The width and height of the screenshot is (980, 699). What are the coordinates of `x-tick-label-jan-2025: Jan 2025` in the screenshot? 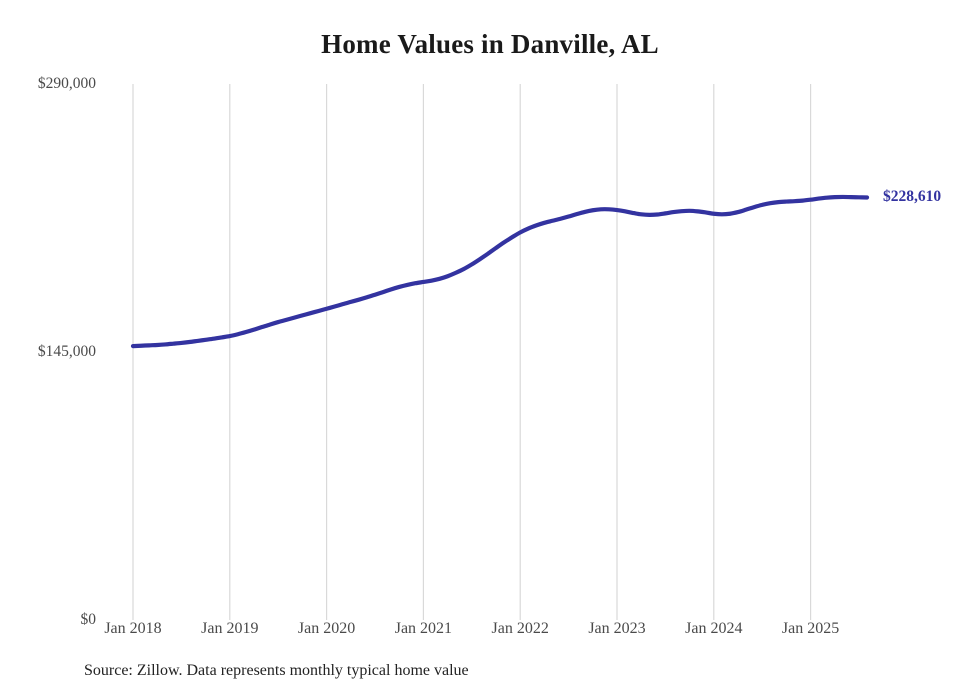 It's located at (810, 628).